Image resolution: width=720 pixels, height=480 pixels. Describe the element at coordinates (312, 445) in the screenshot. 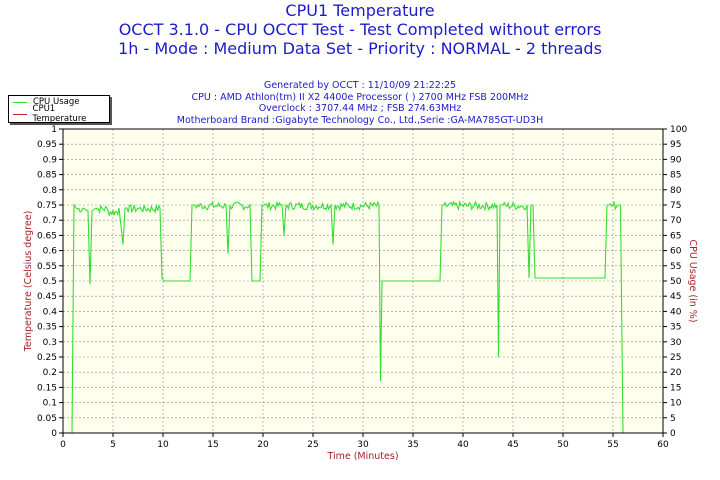

I see `x-tick-label: 25` at that location.